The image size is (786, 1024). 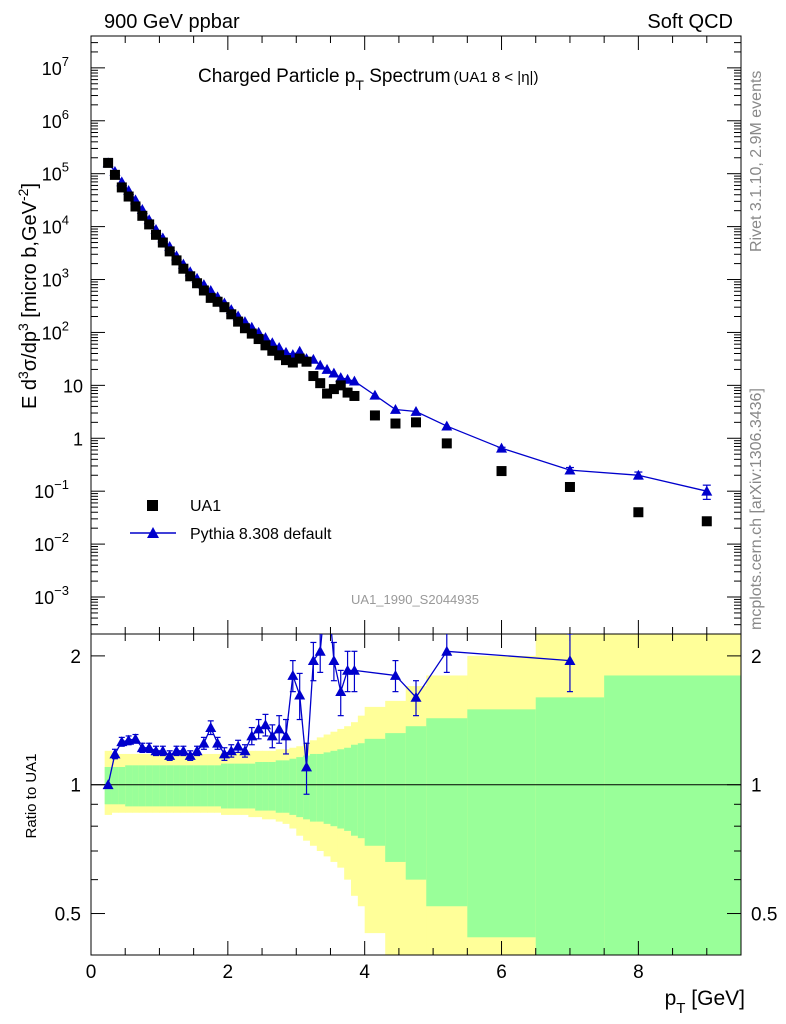 What do you see at coordinates (68, 915) in the screenshot?
I see `ratio-y-tick-label: 0.5` at bounding box center [68, 915].